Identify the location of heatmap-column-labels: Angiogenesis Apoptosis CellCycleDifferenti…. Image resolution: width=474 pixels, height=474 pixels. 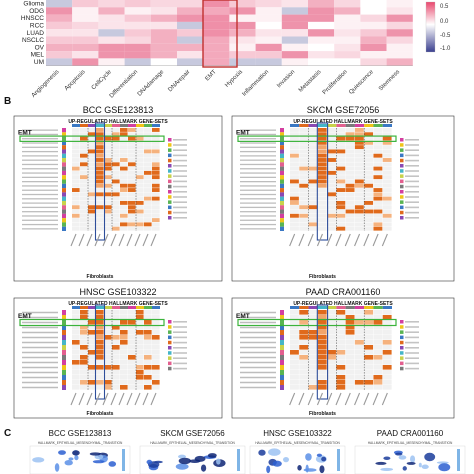
(216, 84).